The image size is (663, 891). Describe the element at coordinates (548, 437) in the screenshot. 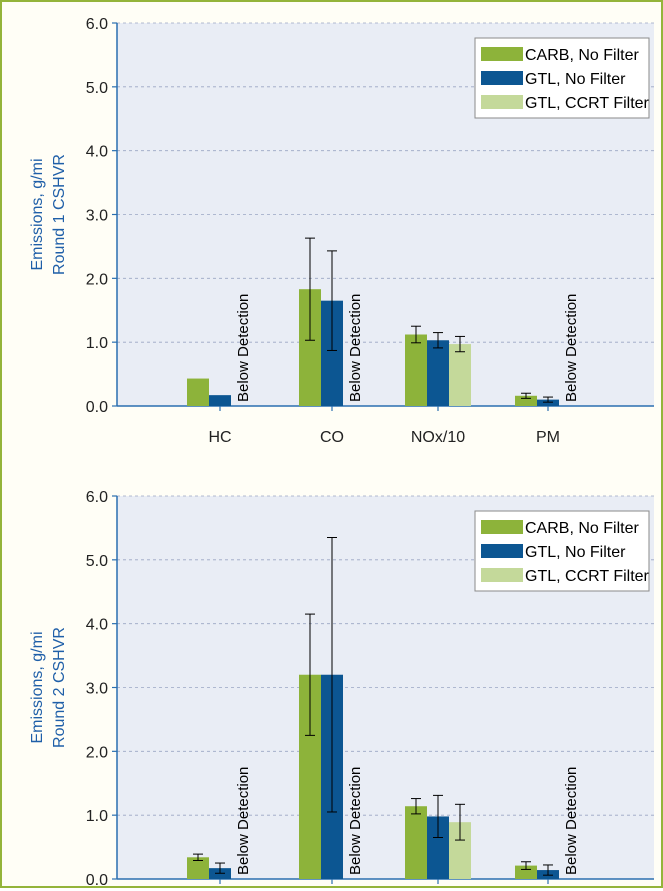

I see `x-tick-label: PM` at that location.